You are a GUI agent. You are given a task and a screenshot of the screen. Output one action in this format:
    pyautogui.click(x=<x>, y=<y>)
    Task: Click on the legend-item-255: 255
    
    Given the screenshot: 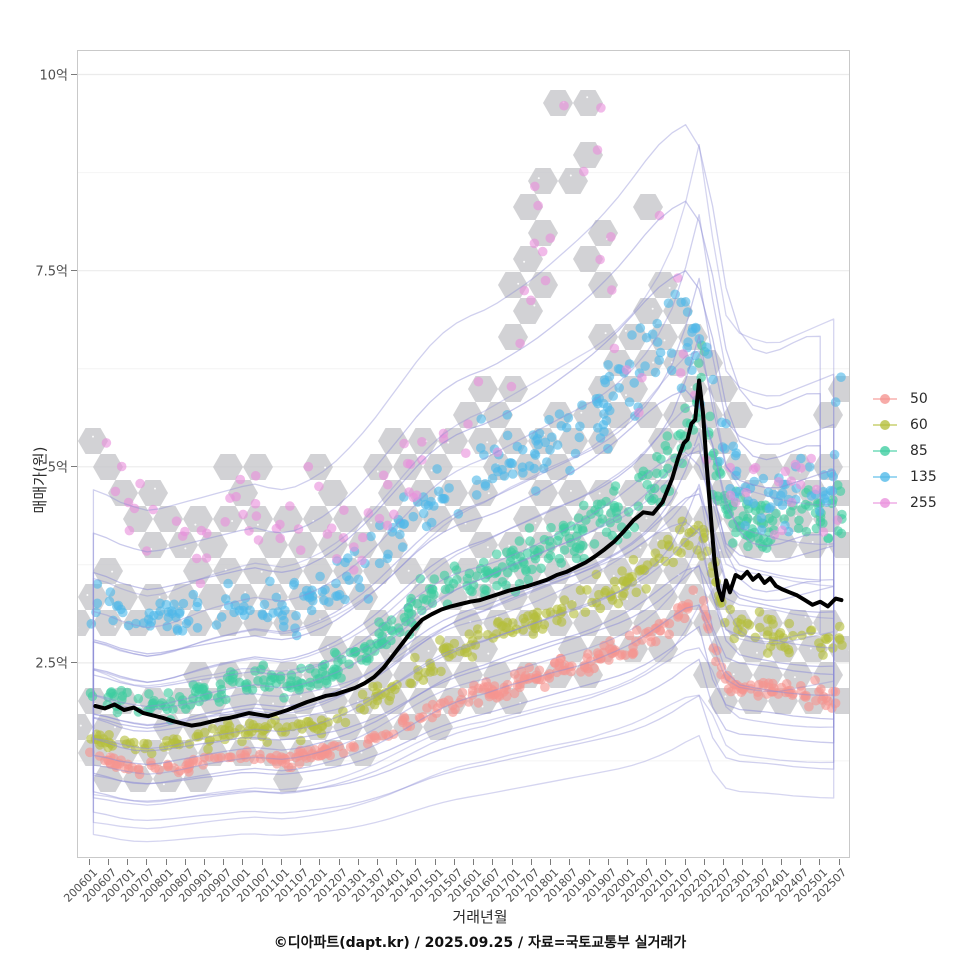 What is the action you would take?
    pyautogui.click(x=904, y=503)
    